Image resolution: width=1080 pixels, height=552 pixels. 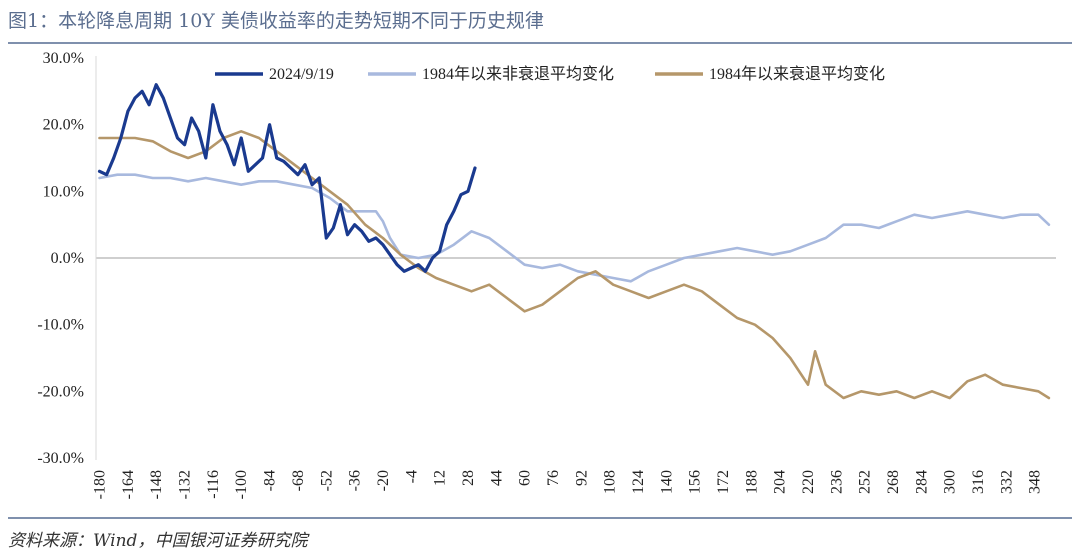 I want to click on y-tick-label: 10.0%, so click(x=63, y=191).